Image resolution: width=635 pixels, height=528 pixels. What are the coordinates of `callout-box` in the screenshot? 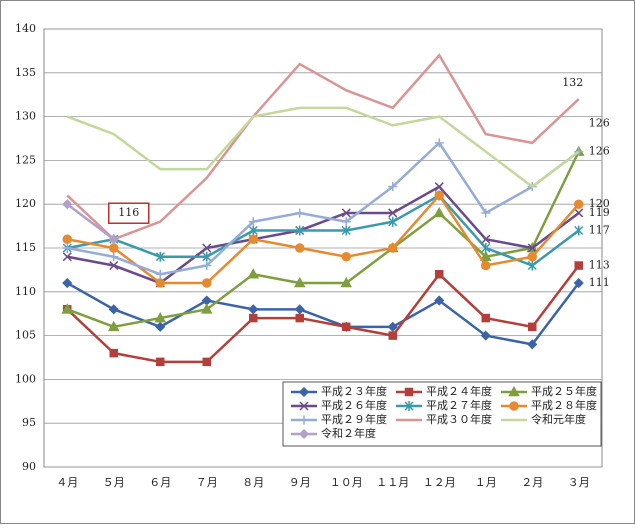 It's located at (129, 213).